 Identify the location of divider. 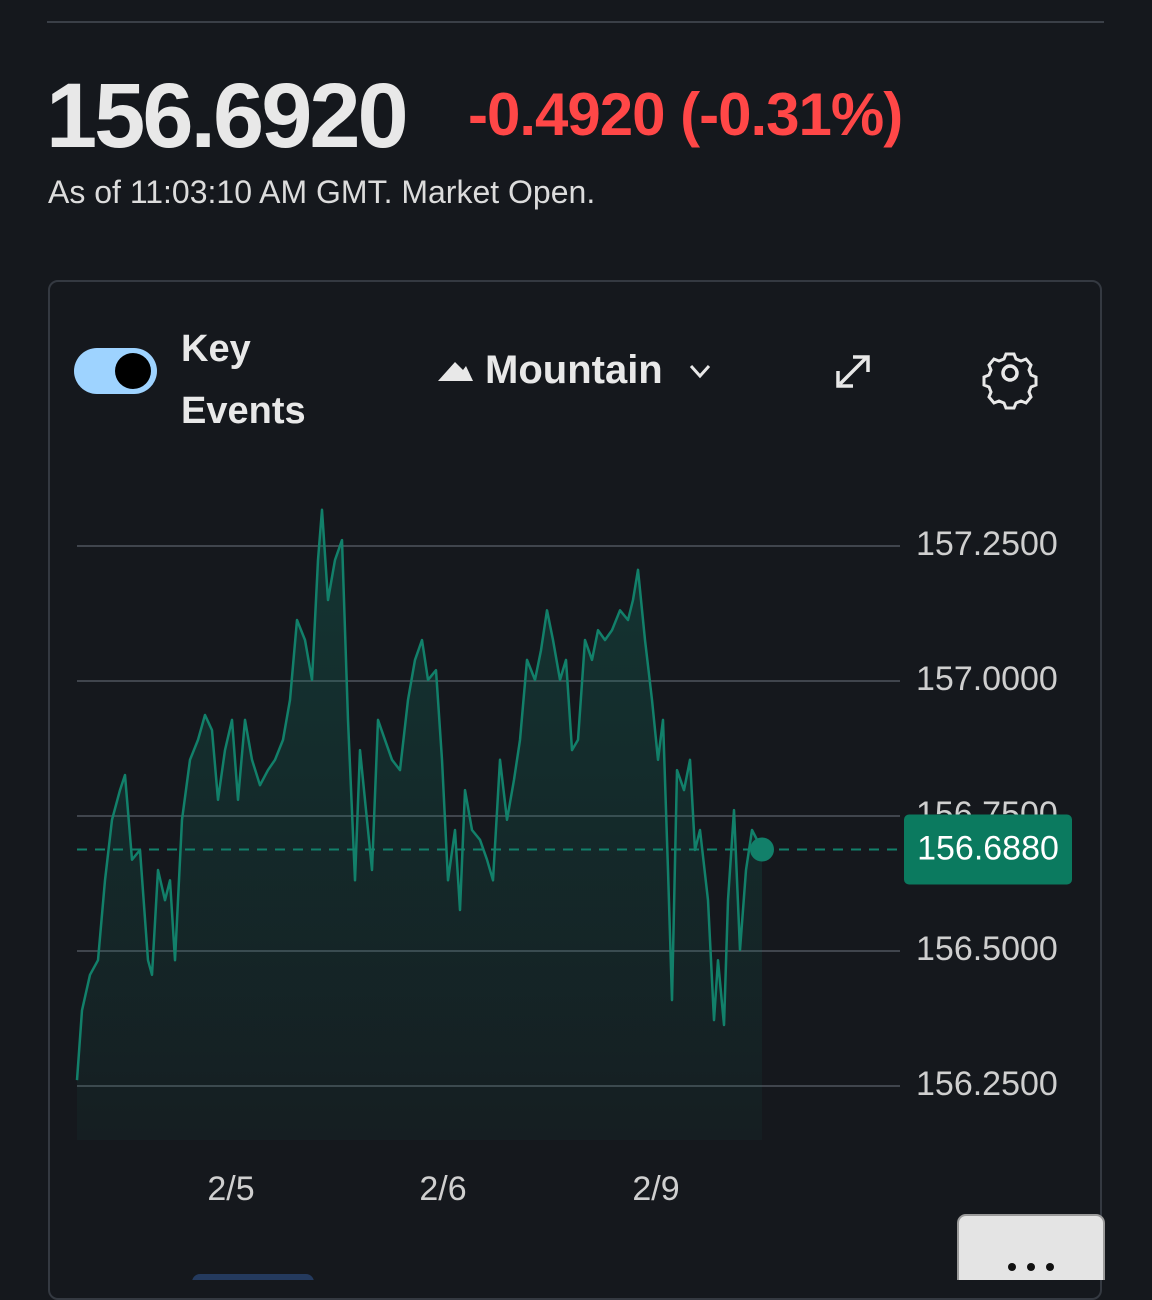
(575, 22).